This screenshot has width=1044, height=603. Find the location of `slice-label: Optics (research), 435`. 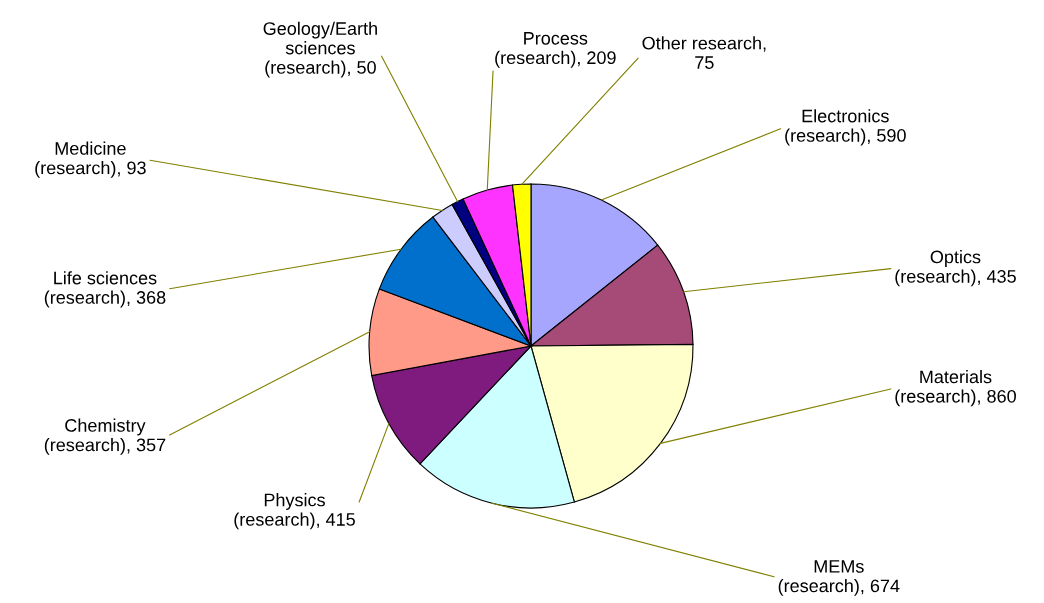

slice-label: Optics (research), 435 is located at coordinates (955, 268).